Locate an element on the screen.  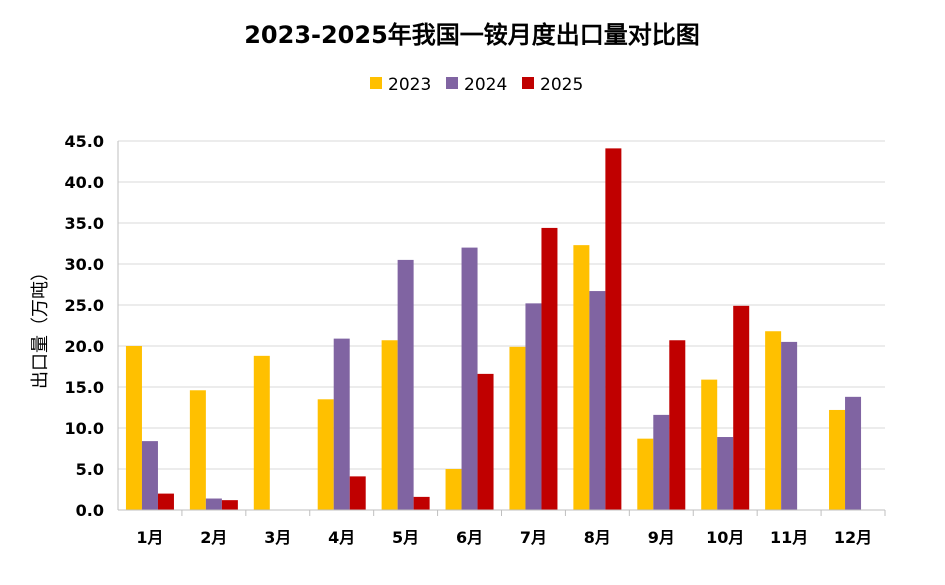
bar-2025-5月 is located at coordinates (421, 503).